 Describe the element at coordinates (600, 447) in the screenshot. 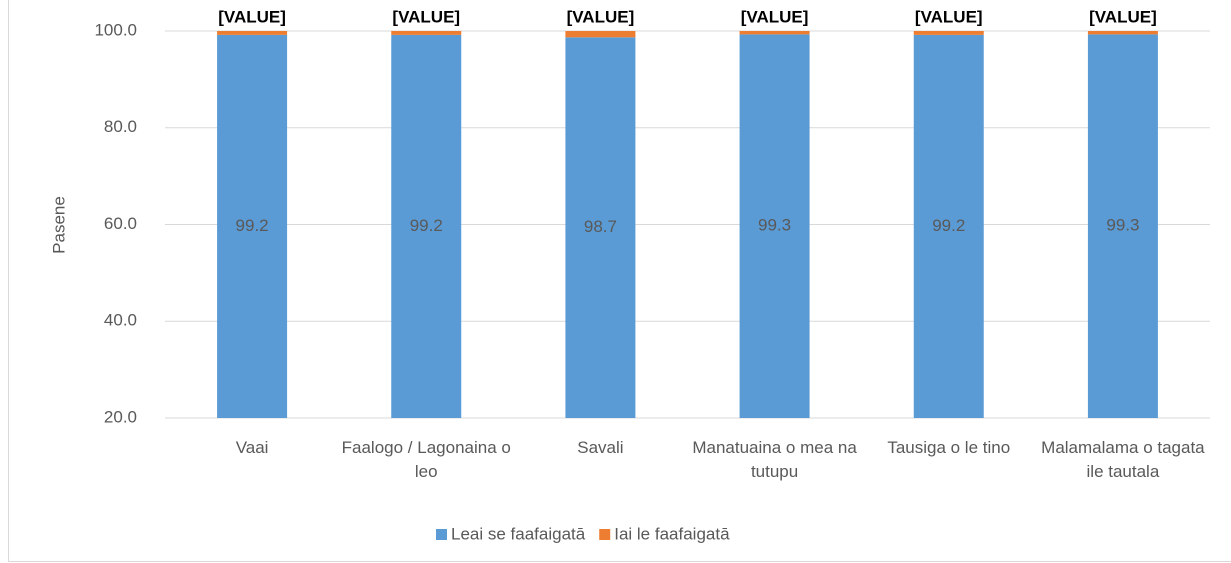

I see `x-tick-label: Savali` at that location.